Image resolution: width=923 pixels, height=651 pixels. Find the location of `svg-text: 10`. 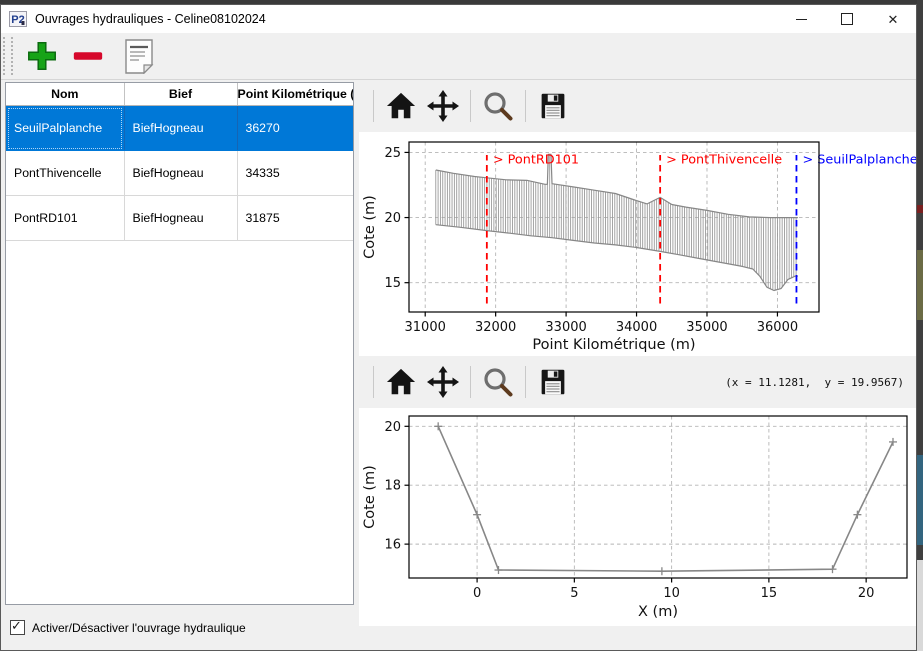

svg-text: 10 is located at coordinates (671, 593).